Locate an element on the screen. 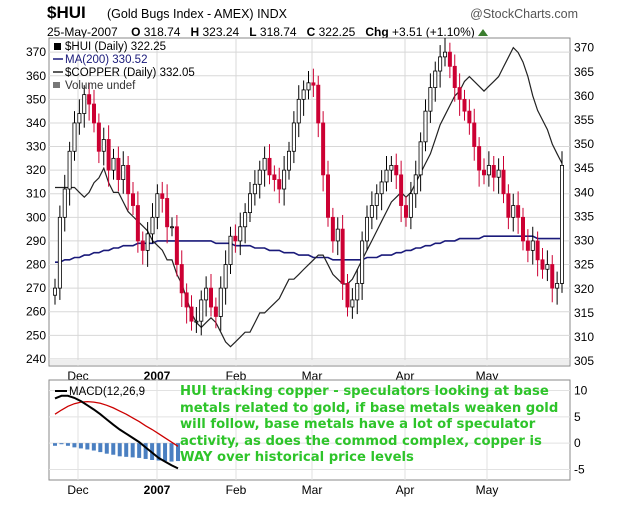 The width and height of the screenshot is (620, 516). legend-copper: $COPPER (Daily) 332.05 is located at coordinates (130, 73).